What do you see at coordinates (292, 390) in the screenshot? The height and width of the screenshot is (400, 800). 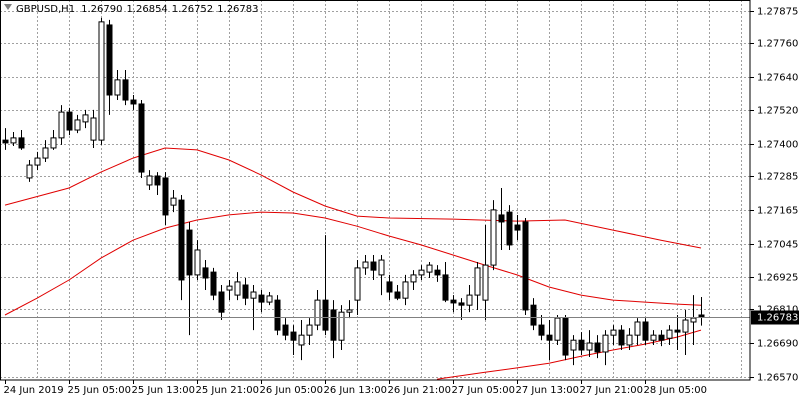 I see `x-tick-label: 26 Jun 05:00` at bounding box center [292, 390].